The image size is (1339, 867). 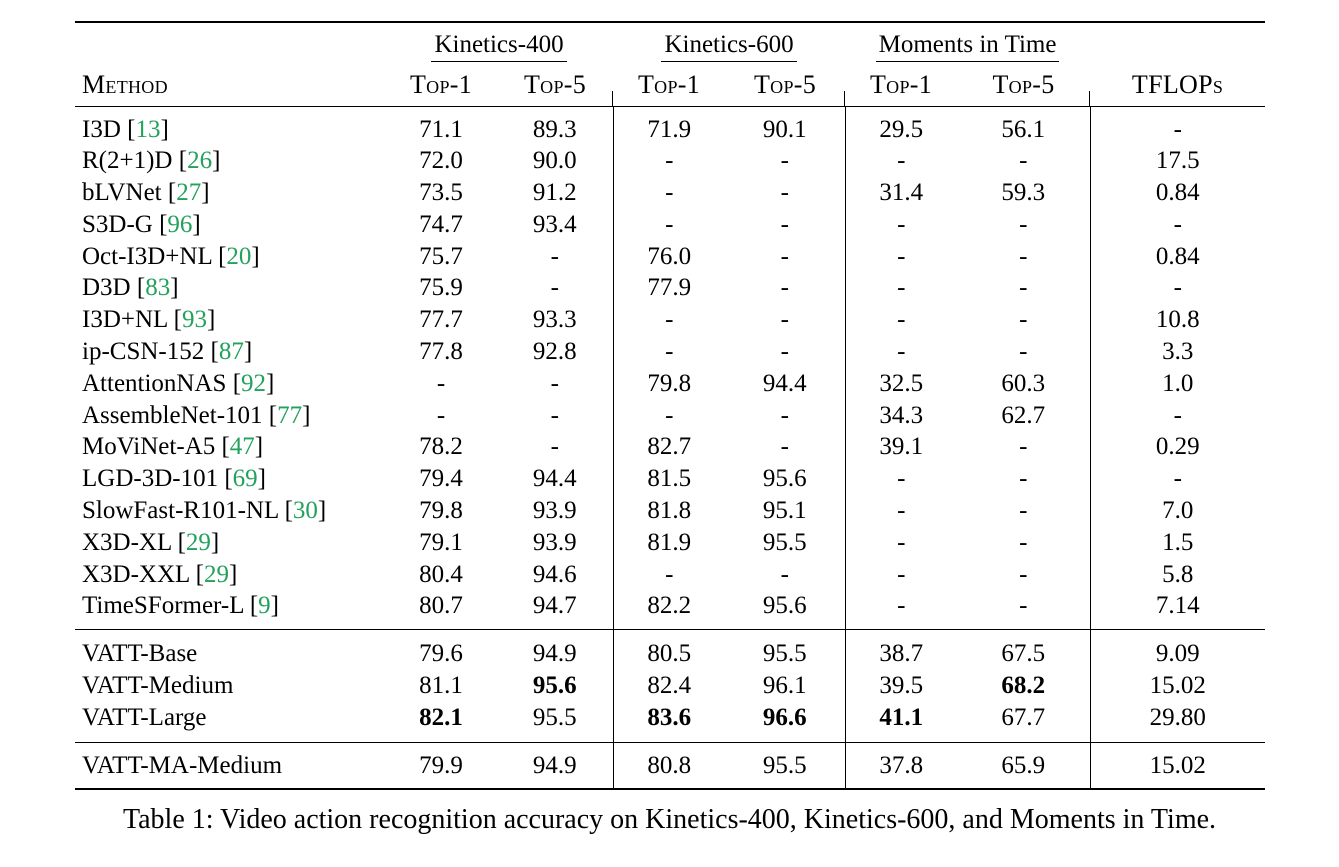 What do you see at coordinates (122, 193) in the screenshot?
I see `method-name: bLVNet` at bounding box center [122, 193].